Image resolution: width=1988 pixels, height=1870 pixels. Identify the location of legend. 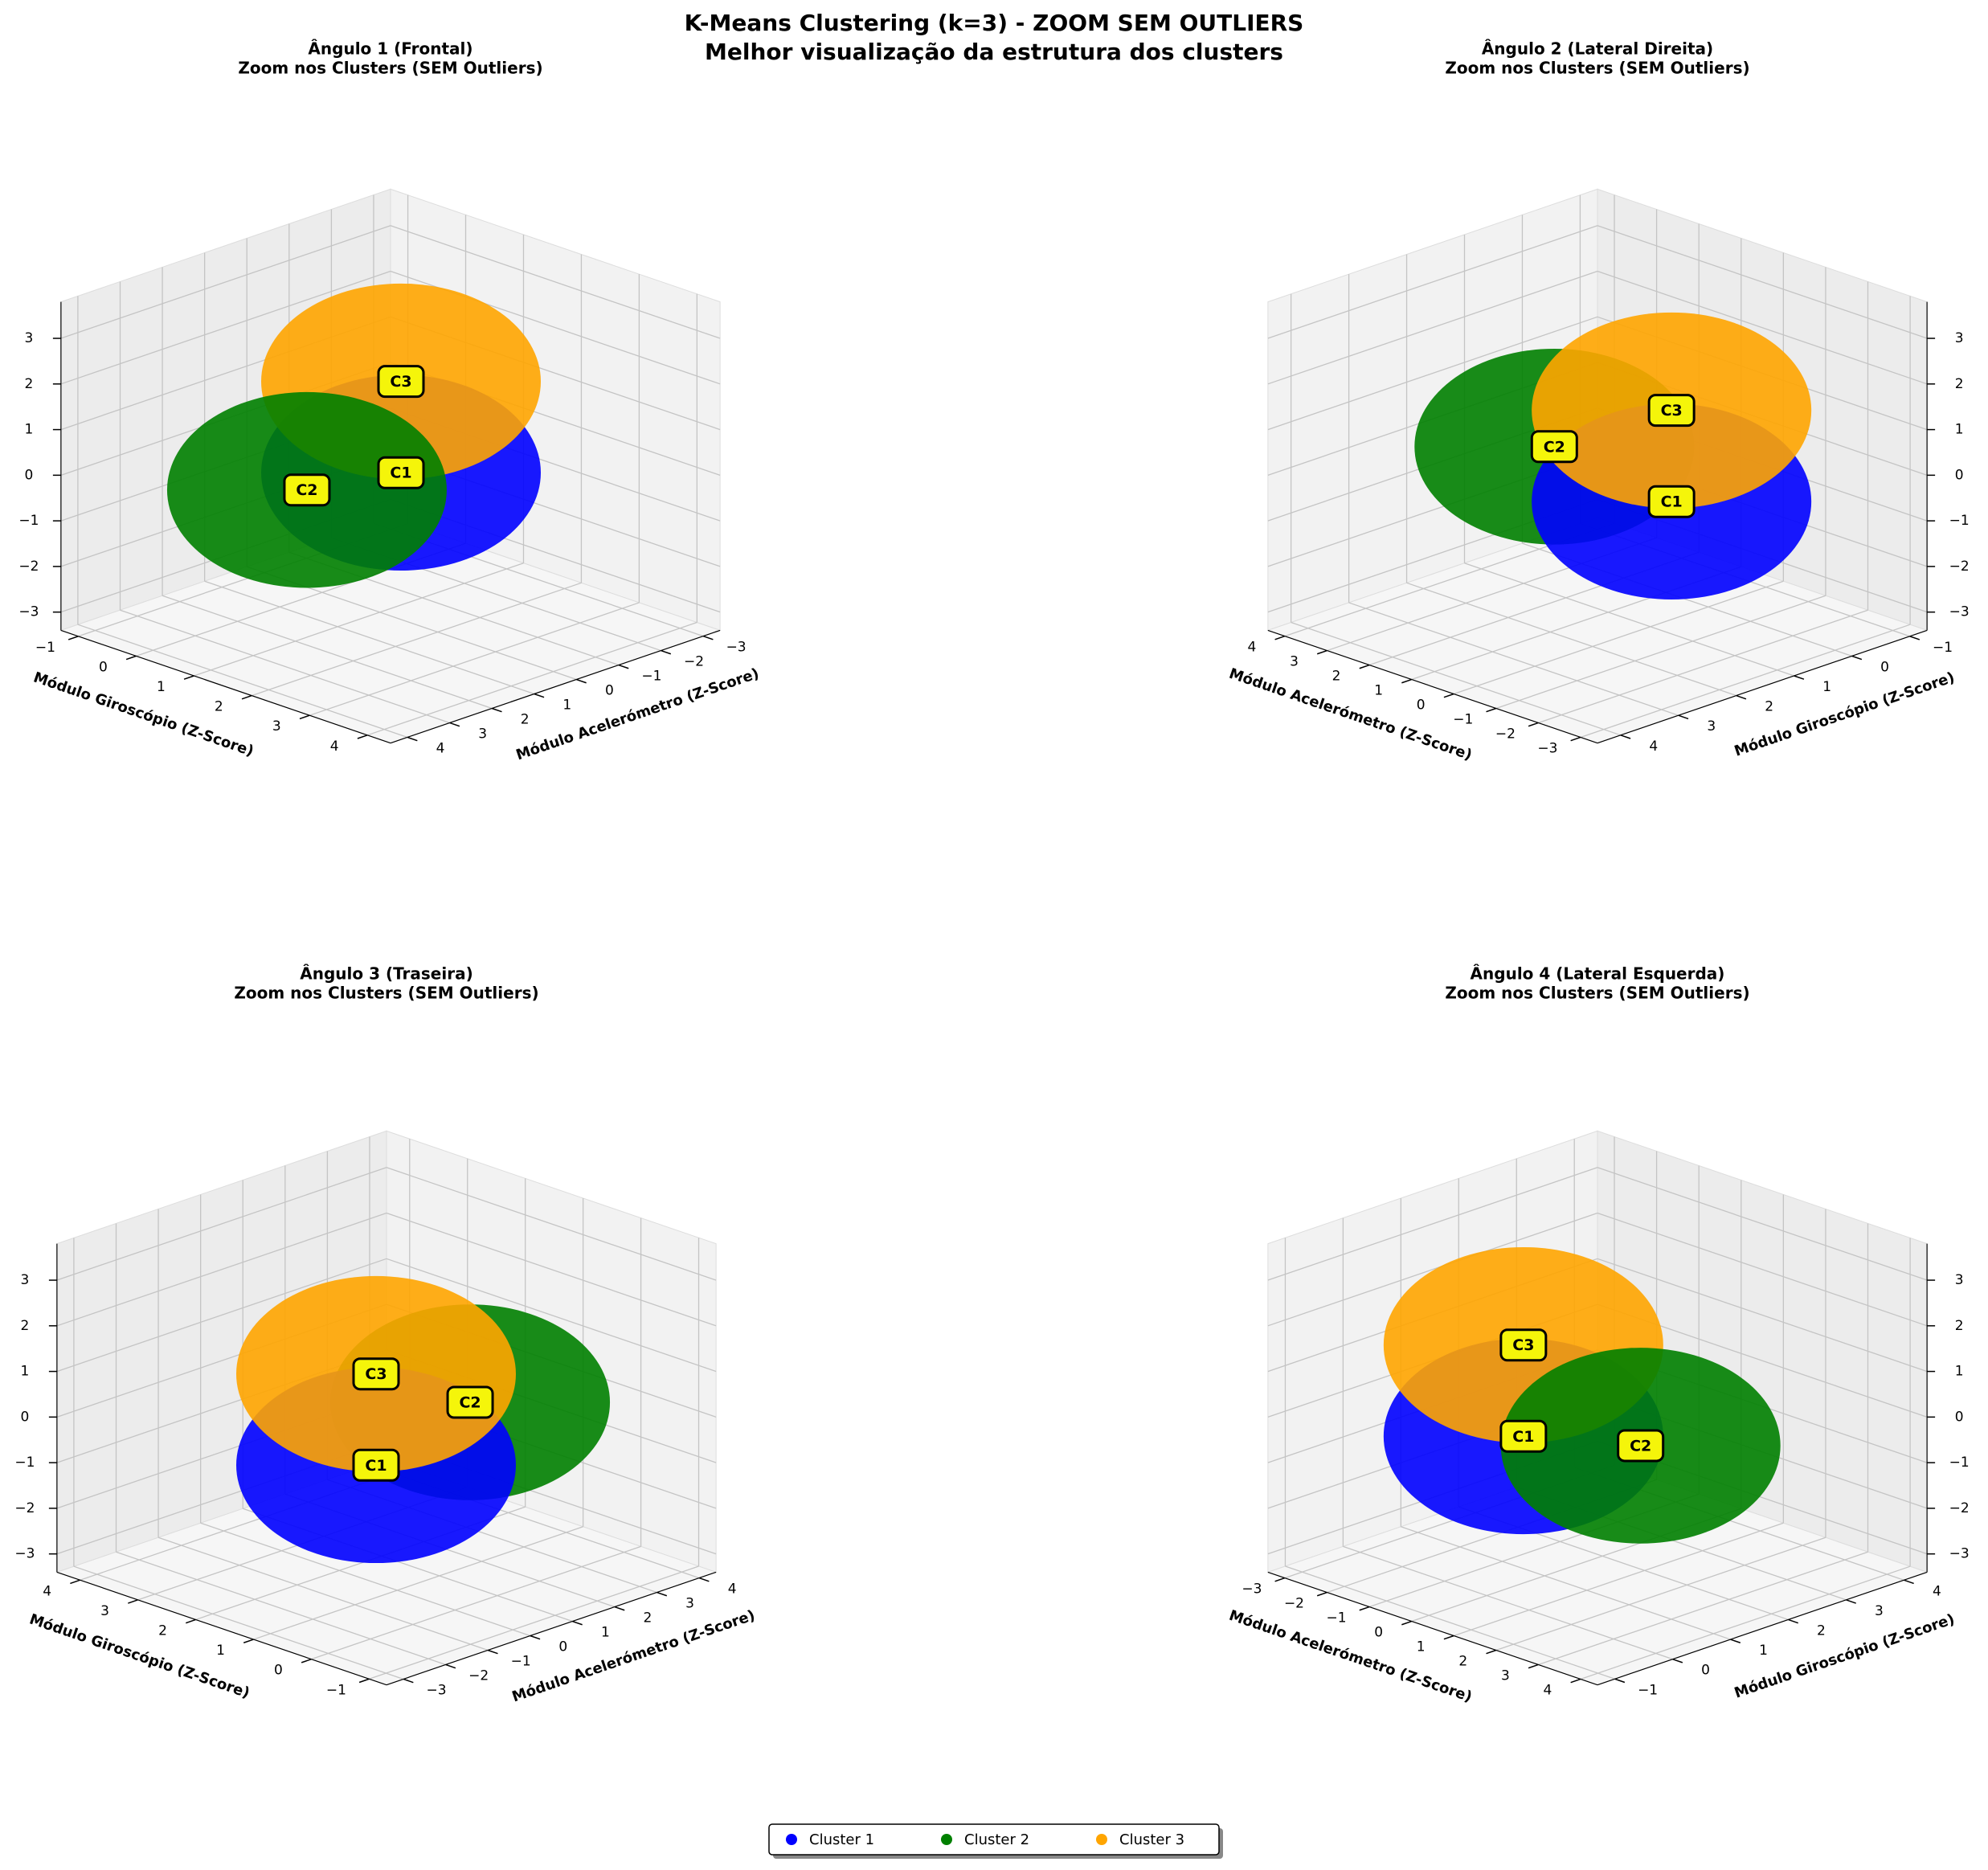
(994, 1840).